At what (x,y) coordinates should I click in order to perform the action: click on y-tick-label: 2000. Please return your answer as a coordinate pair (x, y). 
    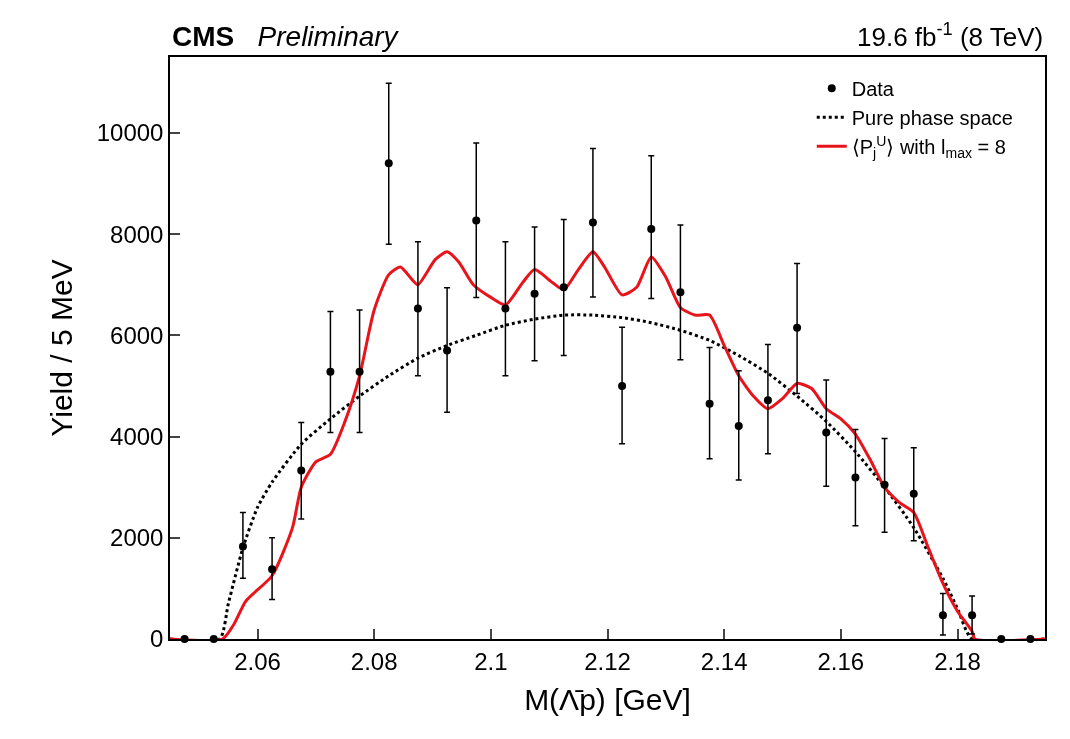
    Looking at the image, I should click on (137, 538).